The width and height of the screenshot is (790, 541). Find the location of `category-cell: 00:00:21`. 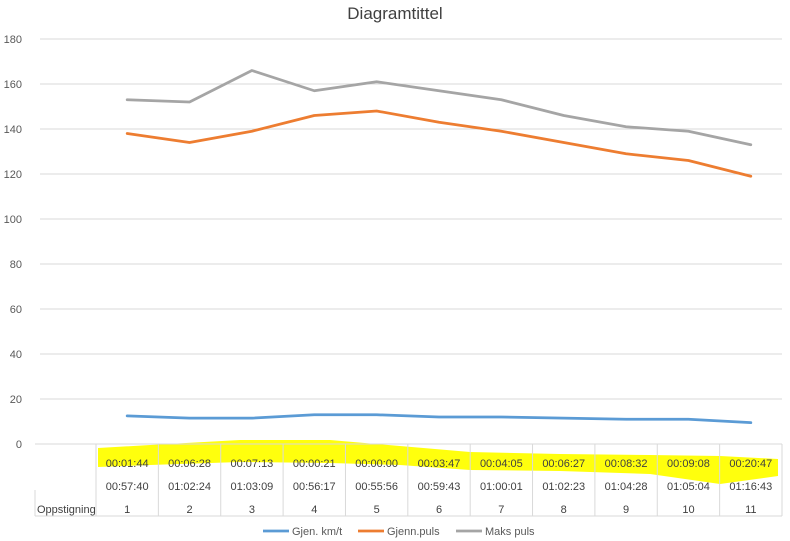

category-cell: 00:00:21 is located at coordinates (314, 464).